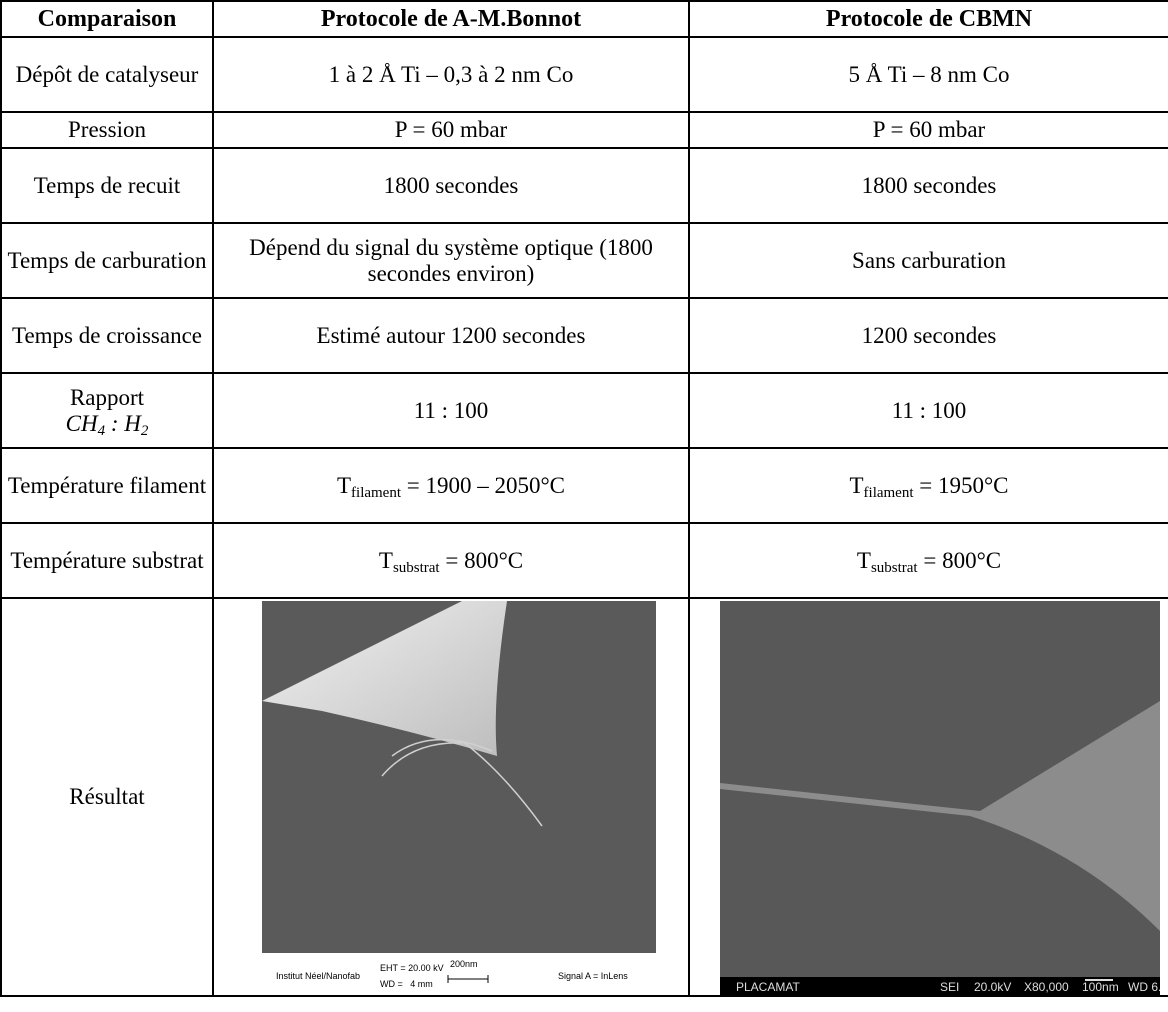  I want to click on image-caption: X80,000, so click(1046, 987).